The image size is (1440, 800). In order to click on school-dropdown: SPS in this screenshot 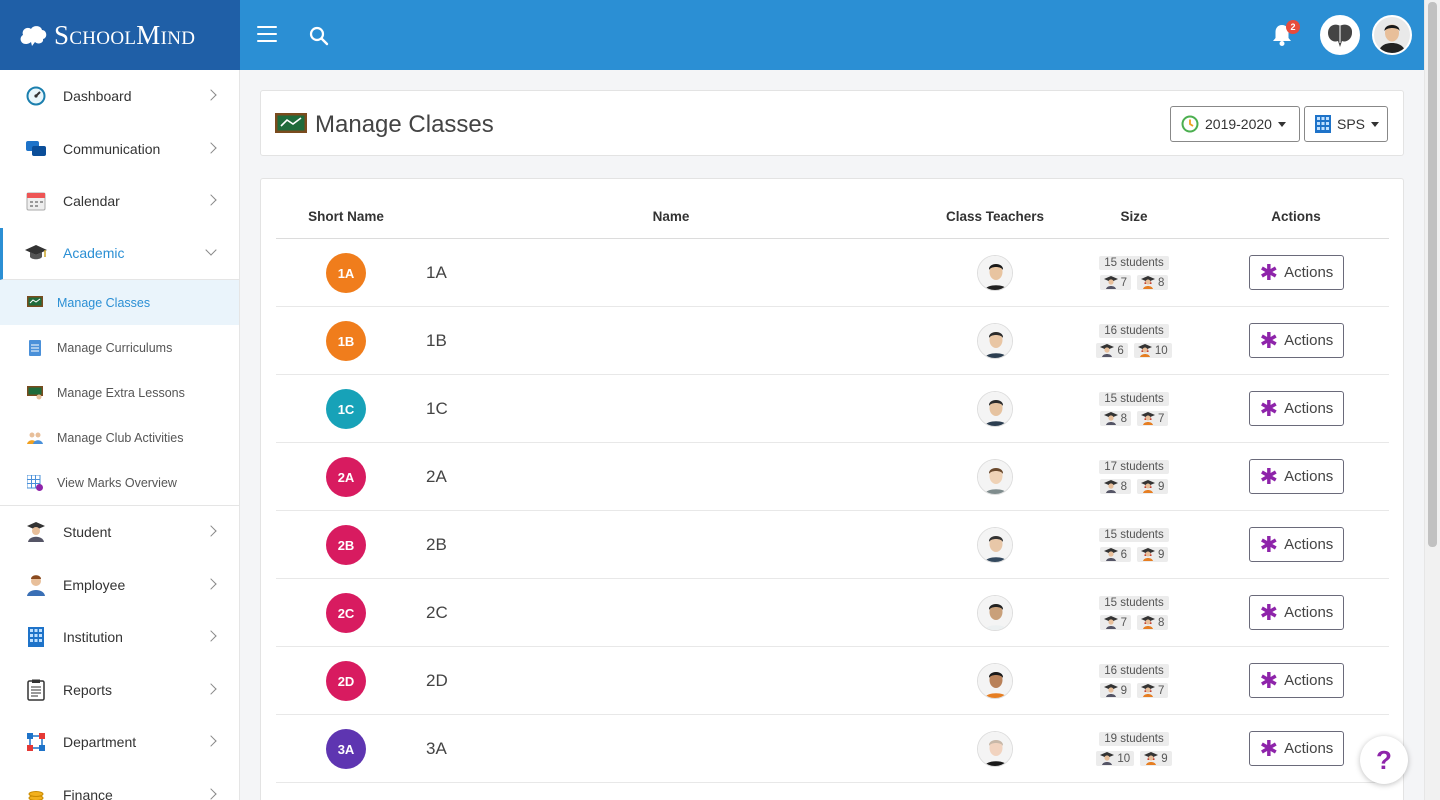, I will do `click(1346, 124)`.